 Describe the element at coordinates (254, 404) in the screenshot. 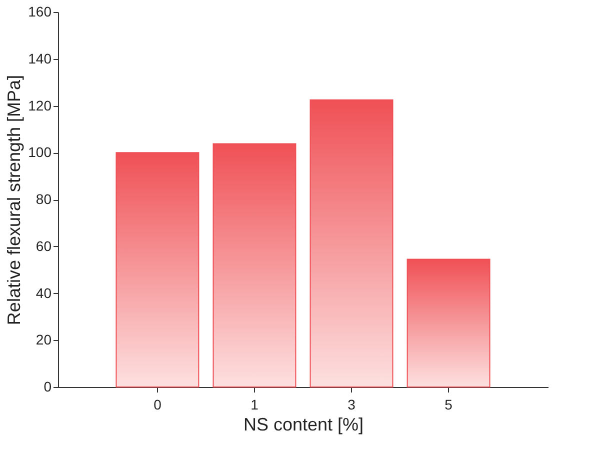

I see `x-tick-label: 1` at that location.